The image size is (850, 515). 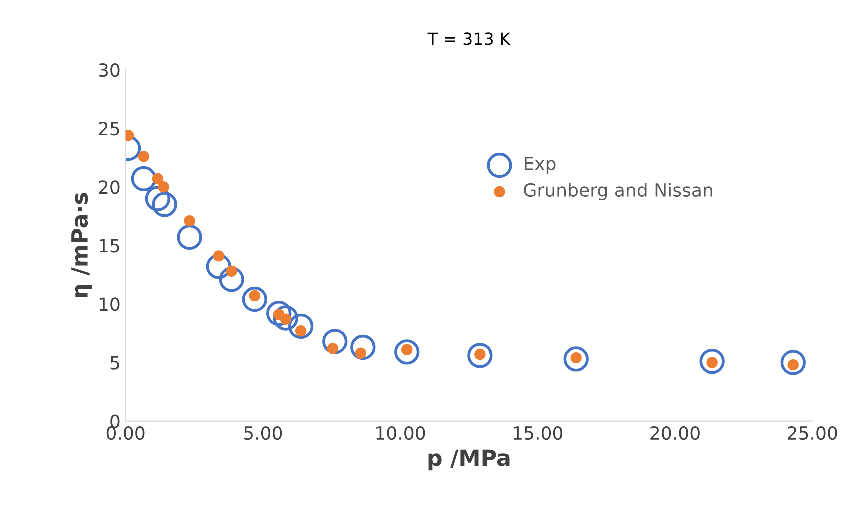 I want to click on y-tick-label: 30, so click(x=109, y=71).